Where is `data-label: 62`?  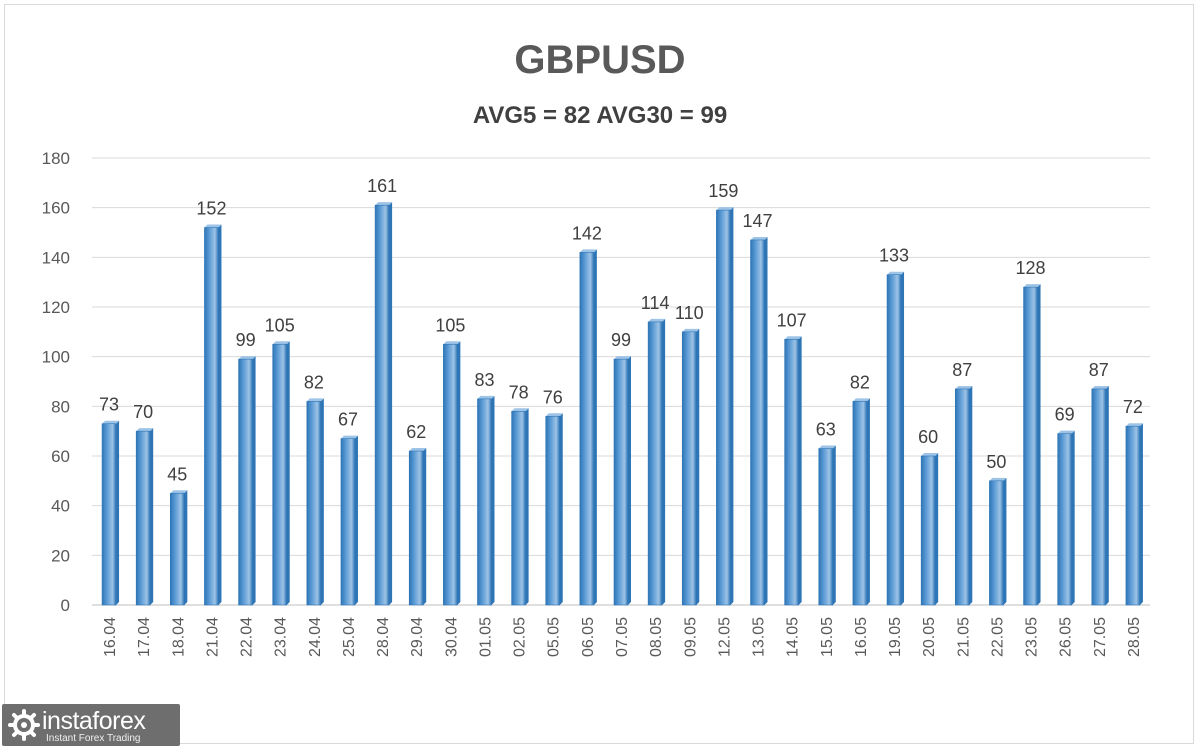
data-label: 62 is located at coordinates (416, 432).